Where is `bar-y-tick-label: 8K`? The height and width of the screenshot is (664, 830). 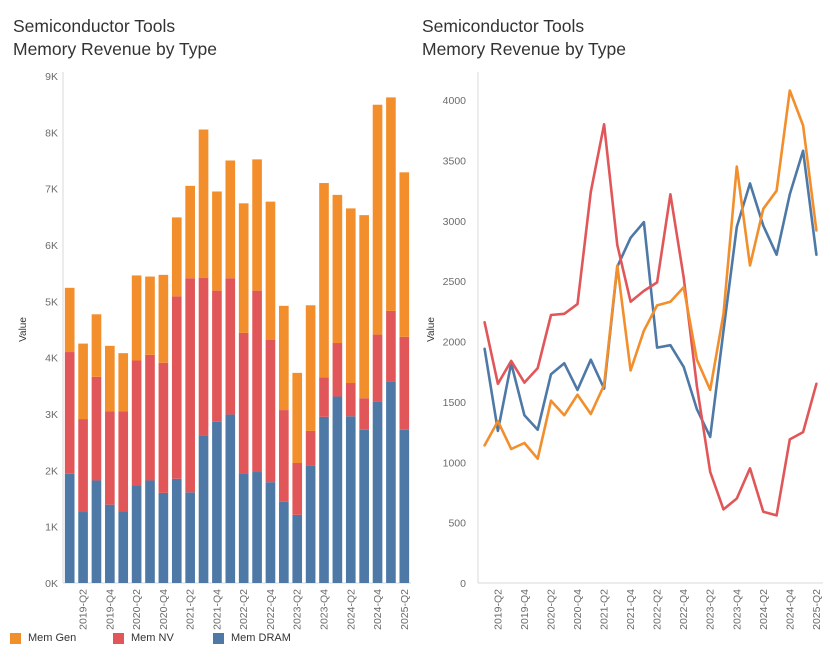
bar-y-tick-label: 8K is located at coordinates (51, 133).